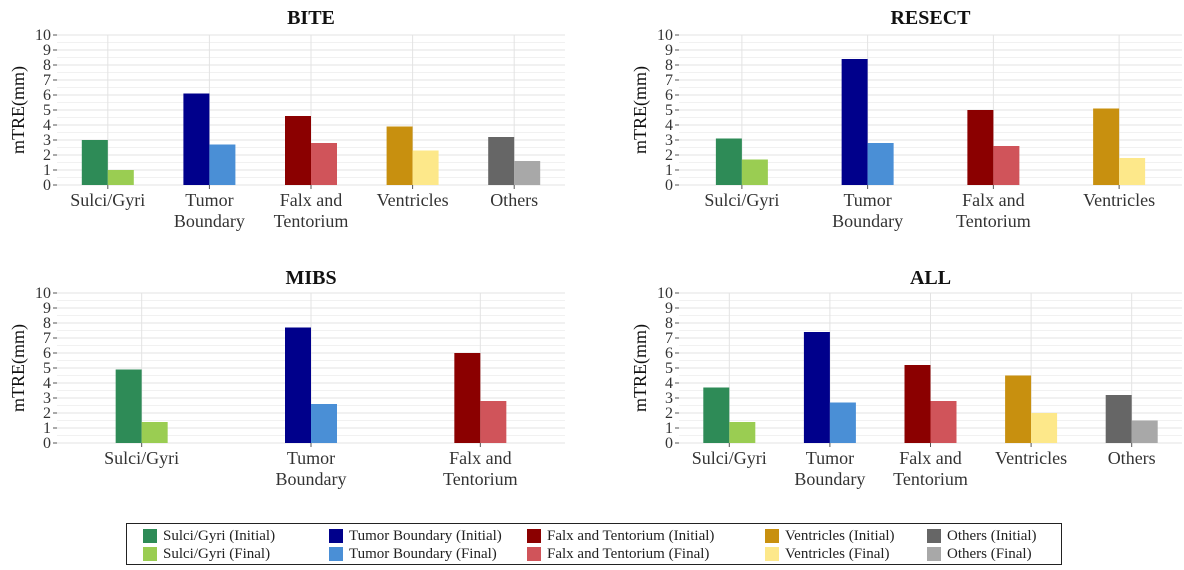 This screenshot has width=1184, height=570. Describe the element at coordinates (336, 536) in the screenshot. I see `legend-swatch-tumor-initial` at that location.